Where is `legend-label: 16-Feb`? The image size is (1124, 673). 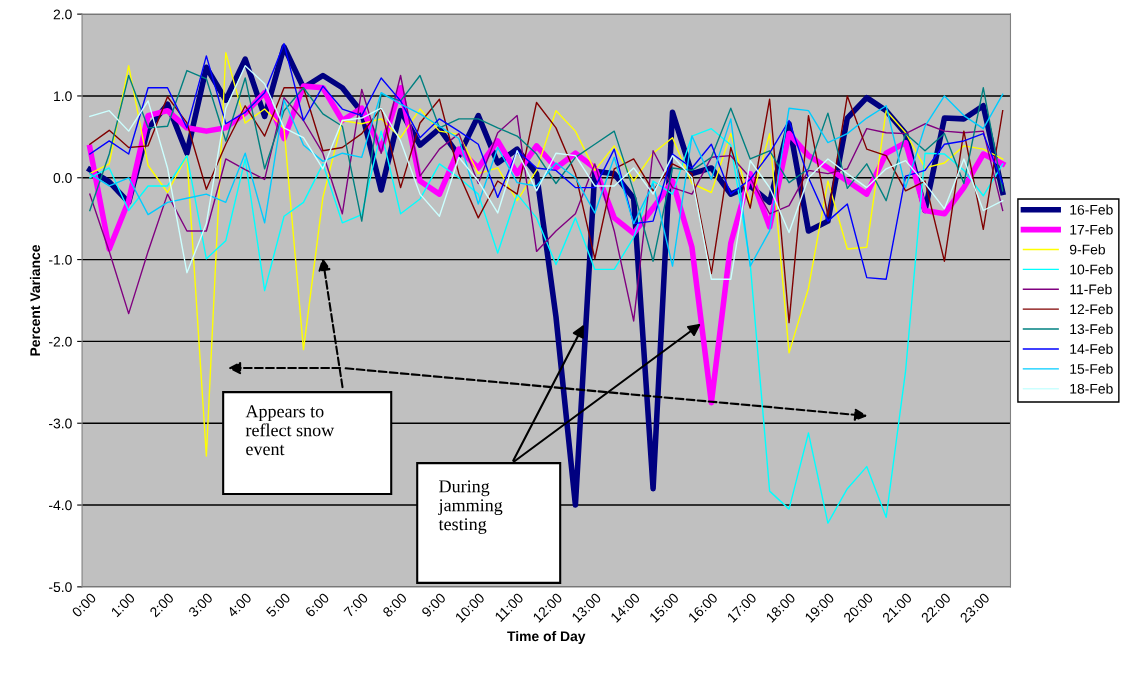
legend-label: 16-Feb is located at coordinates (1091, 209).